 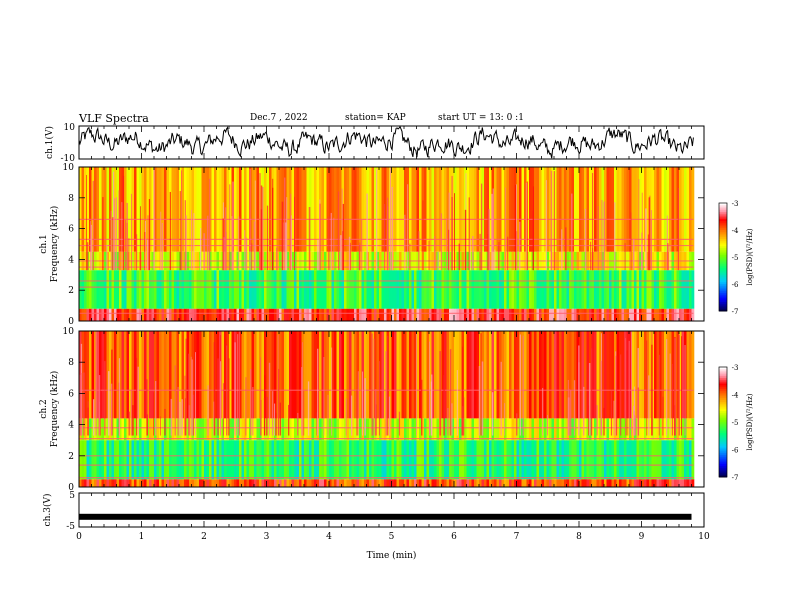 I want to click on ch1-ytick-label: 10, so click(x=70, y=128).